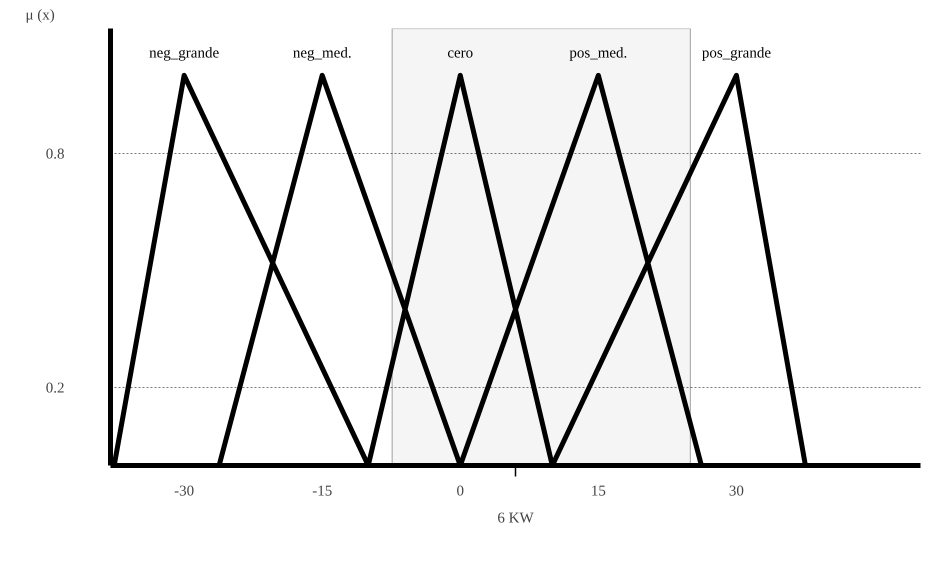 The image size is (938, 573). I want to click on series-label: neg_grande, so click(184, 53).